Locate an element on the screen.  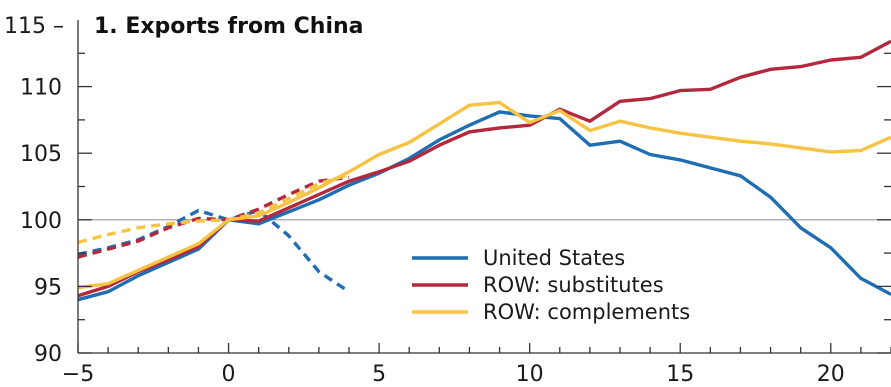
y-tick-label: 105 is located at coordinates (41, 154).